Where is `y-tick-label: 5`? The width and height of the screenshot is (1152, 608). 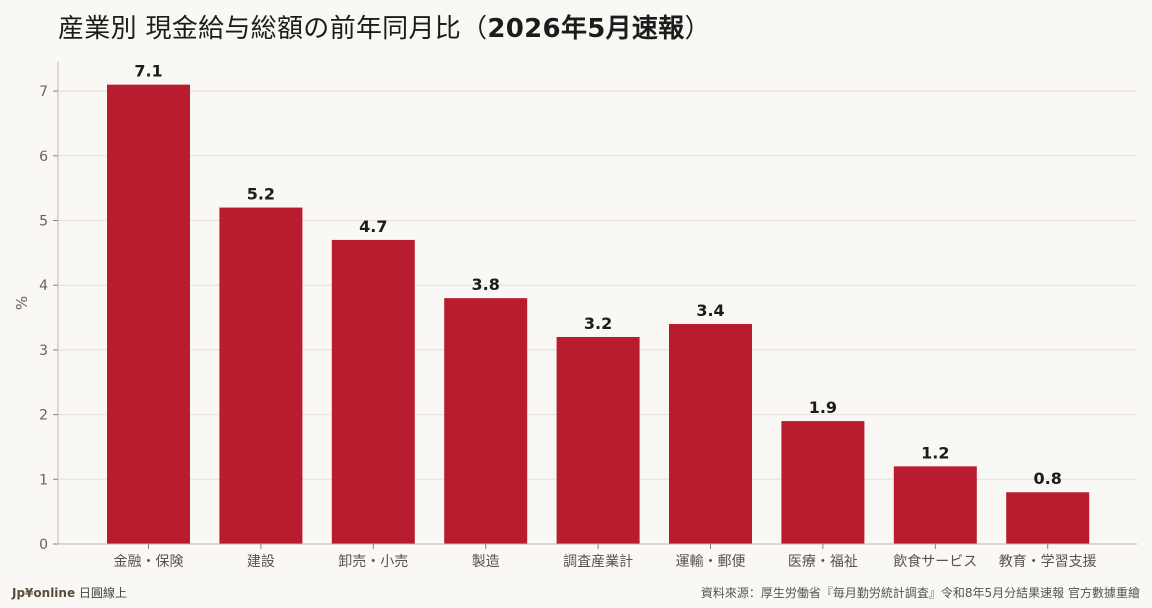 y-tick-label: 5 is located at coordinates (43, 222).